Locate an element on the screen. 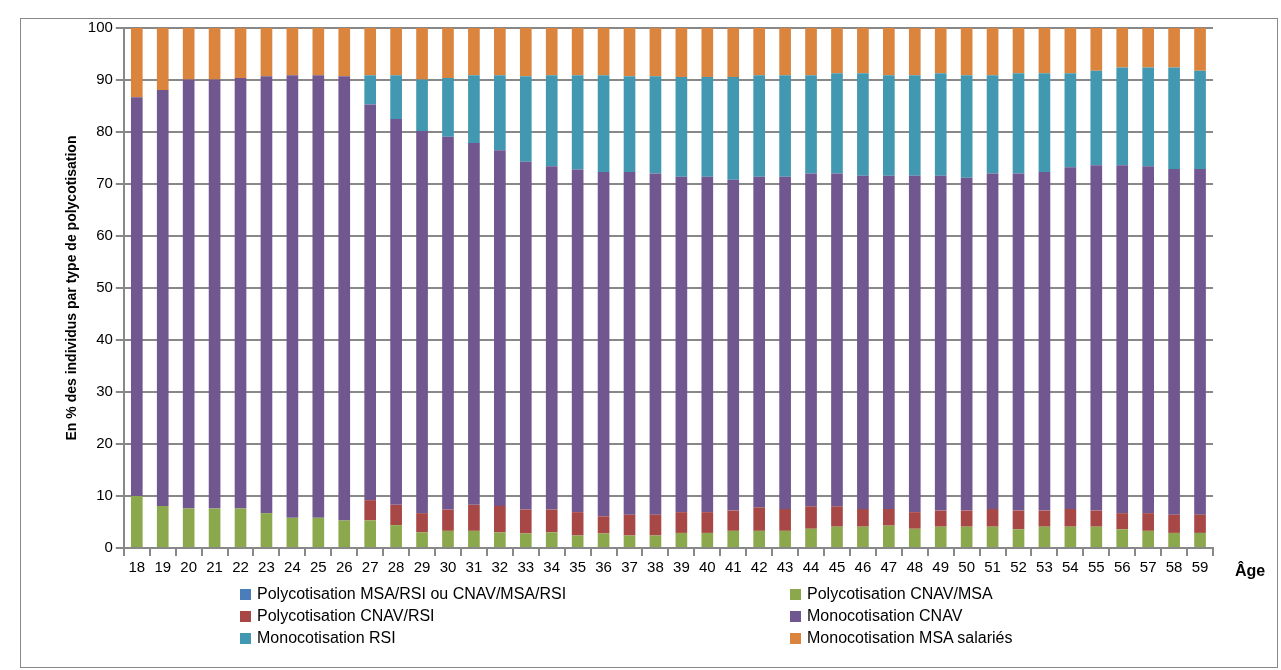 This screenshot has height=670, width=1281. x-tick-label: 40 is located at coordinates (707, 567).